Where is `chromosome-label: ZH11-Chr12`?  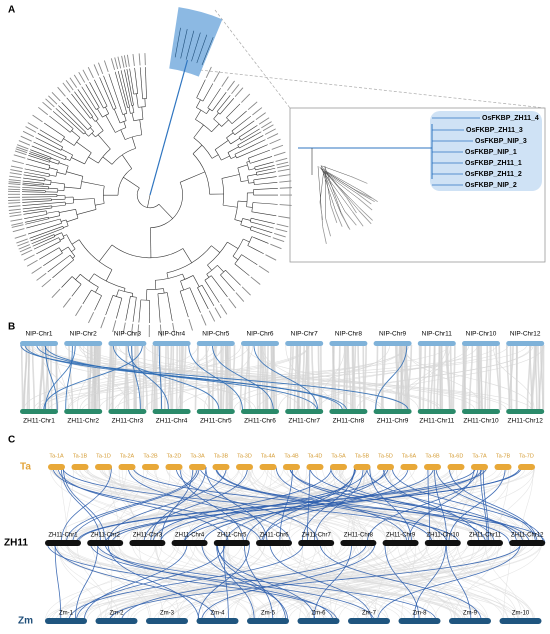 chromosome-label: ZH11-Chr12 is located at coordinates (527, 536).